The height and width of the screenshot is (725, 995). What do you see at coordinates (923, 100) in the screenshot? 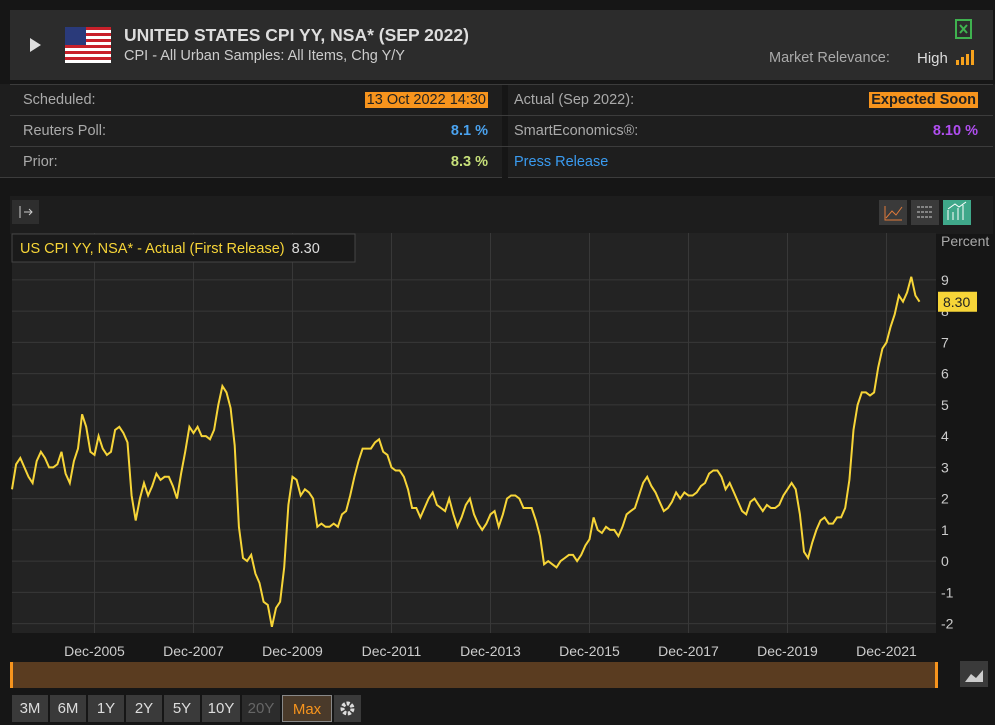
I see `table-value: Expected Soon` at bounding box center [923, 100].